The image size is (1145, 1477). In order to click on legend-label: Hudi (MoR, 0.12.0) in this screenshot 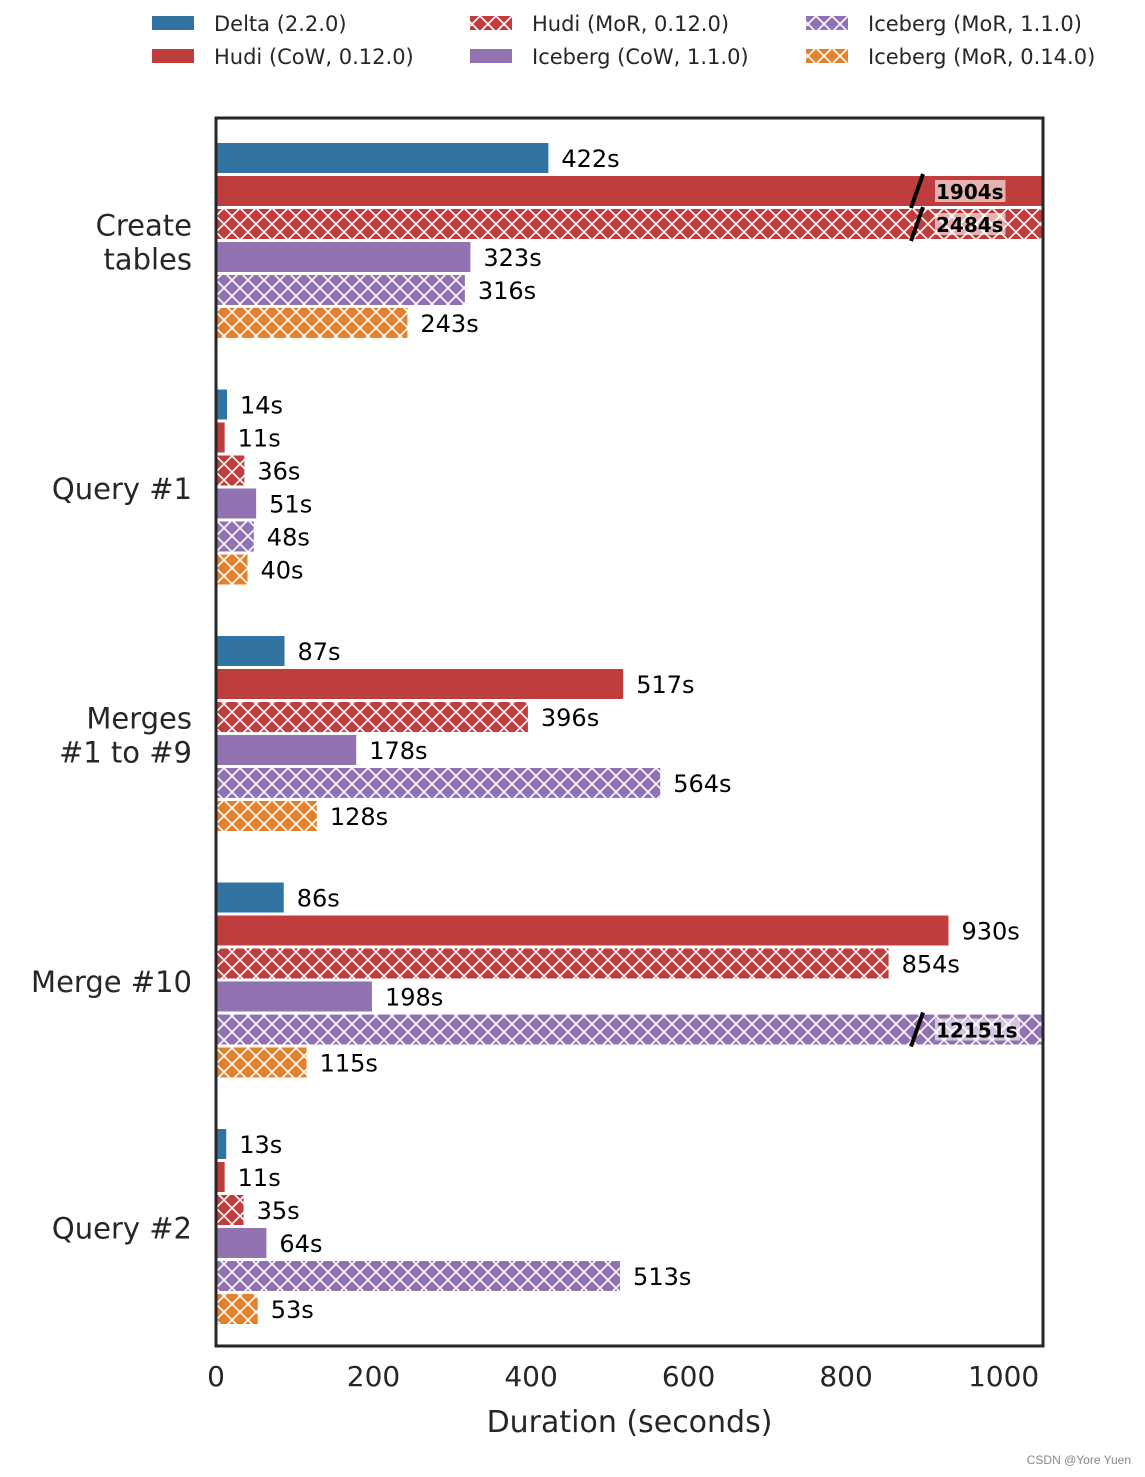, I will do `click(630, 24)`.